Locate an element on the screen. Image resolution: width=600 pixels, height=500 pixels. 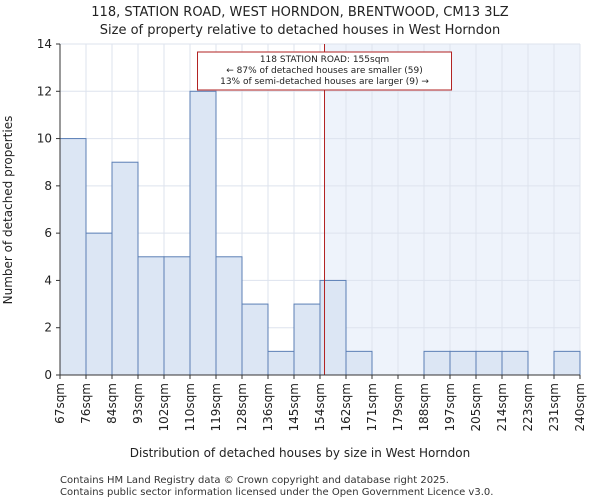
y-tick-label: 0 is located at coordinates (48, 375).